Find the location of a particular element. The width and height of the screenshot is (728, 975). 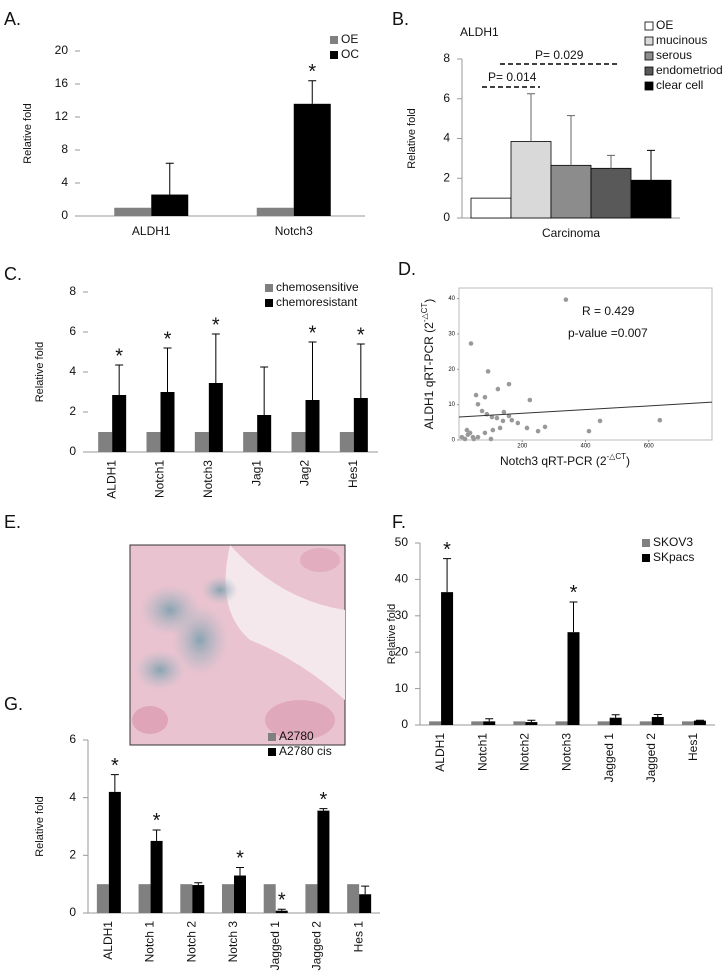

panel-label: E. is located at coordinates (12, 522).